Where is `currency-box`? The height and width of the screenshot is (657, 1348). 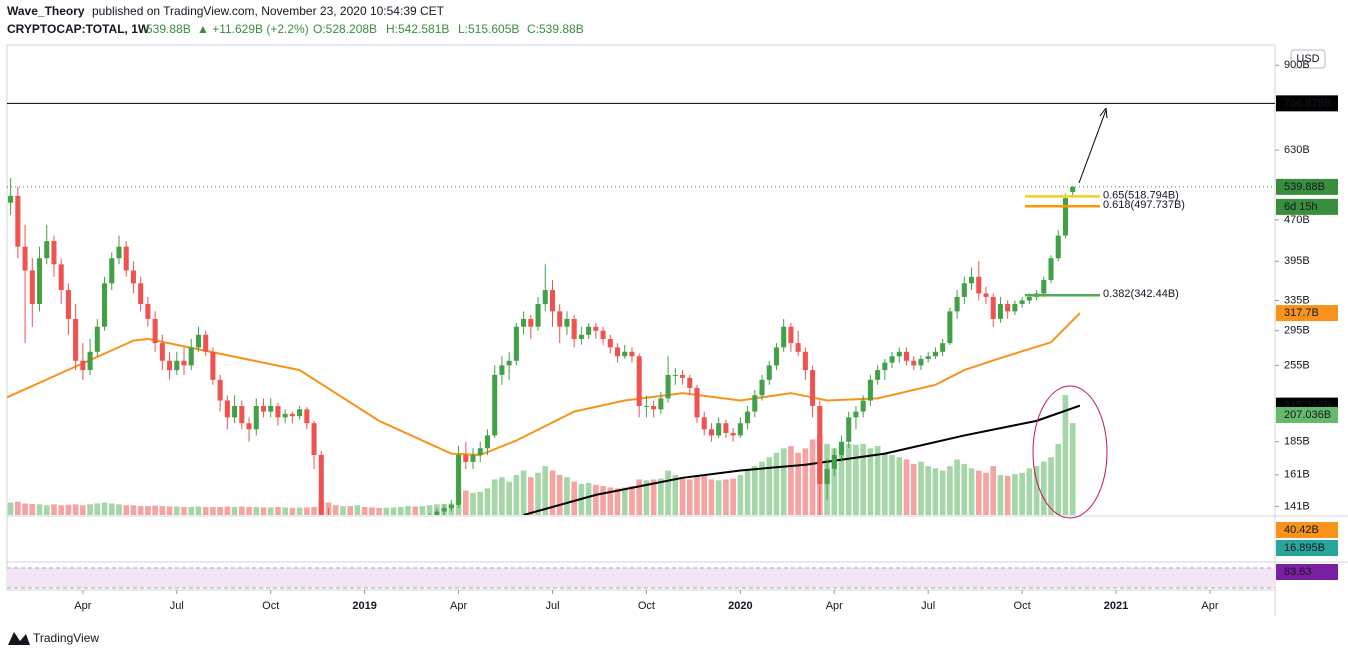 currency-box is located at coordinates (1308, 59).